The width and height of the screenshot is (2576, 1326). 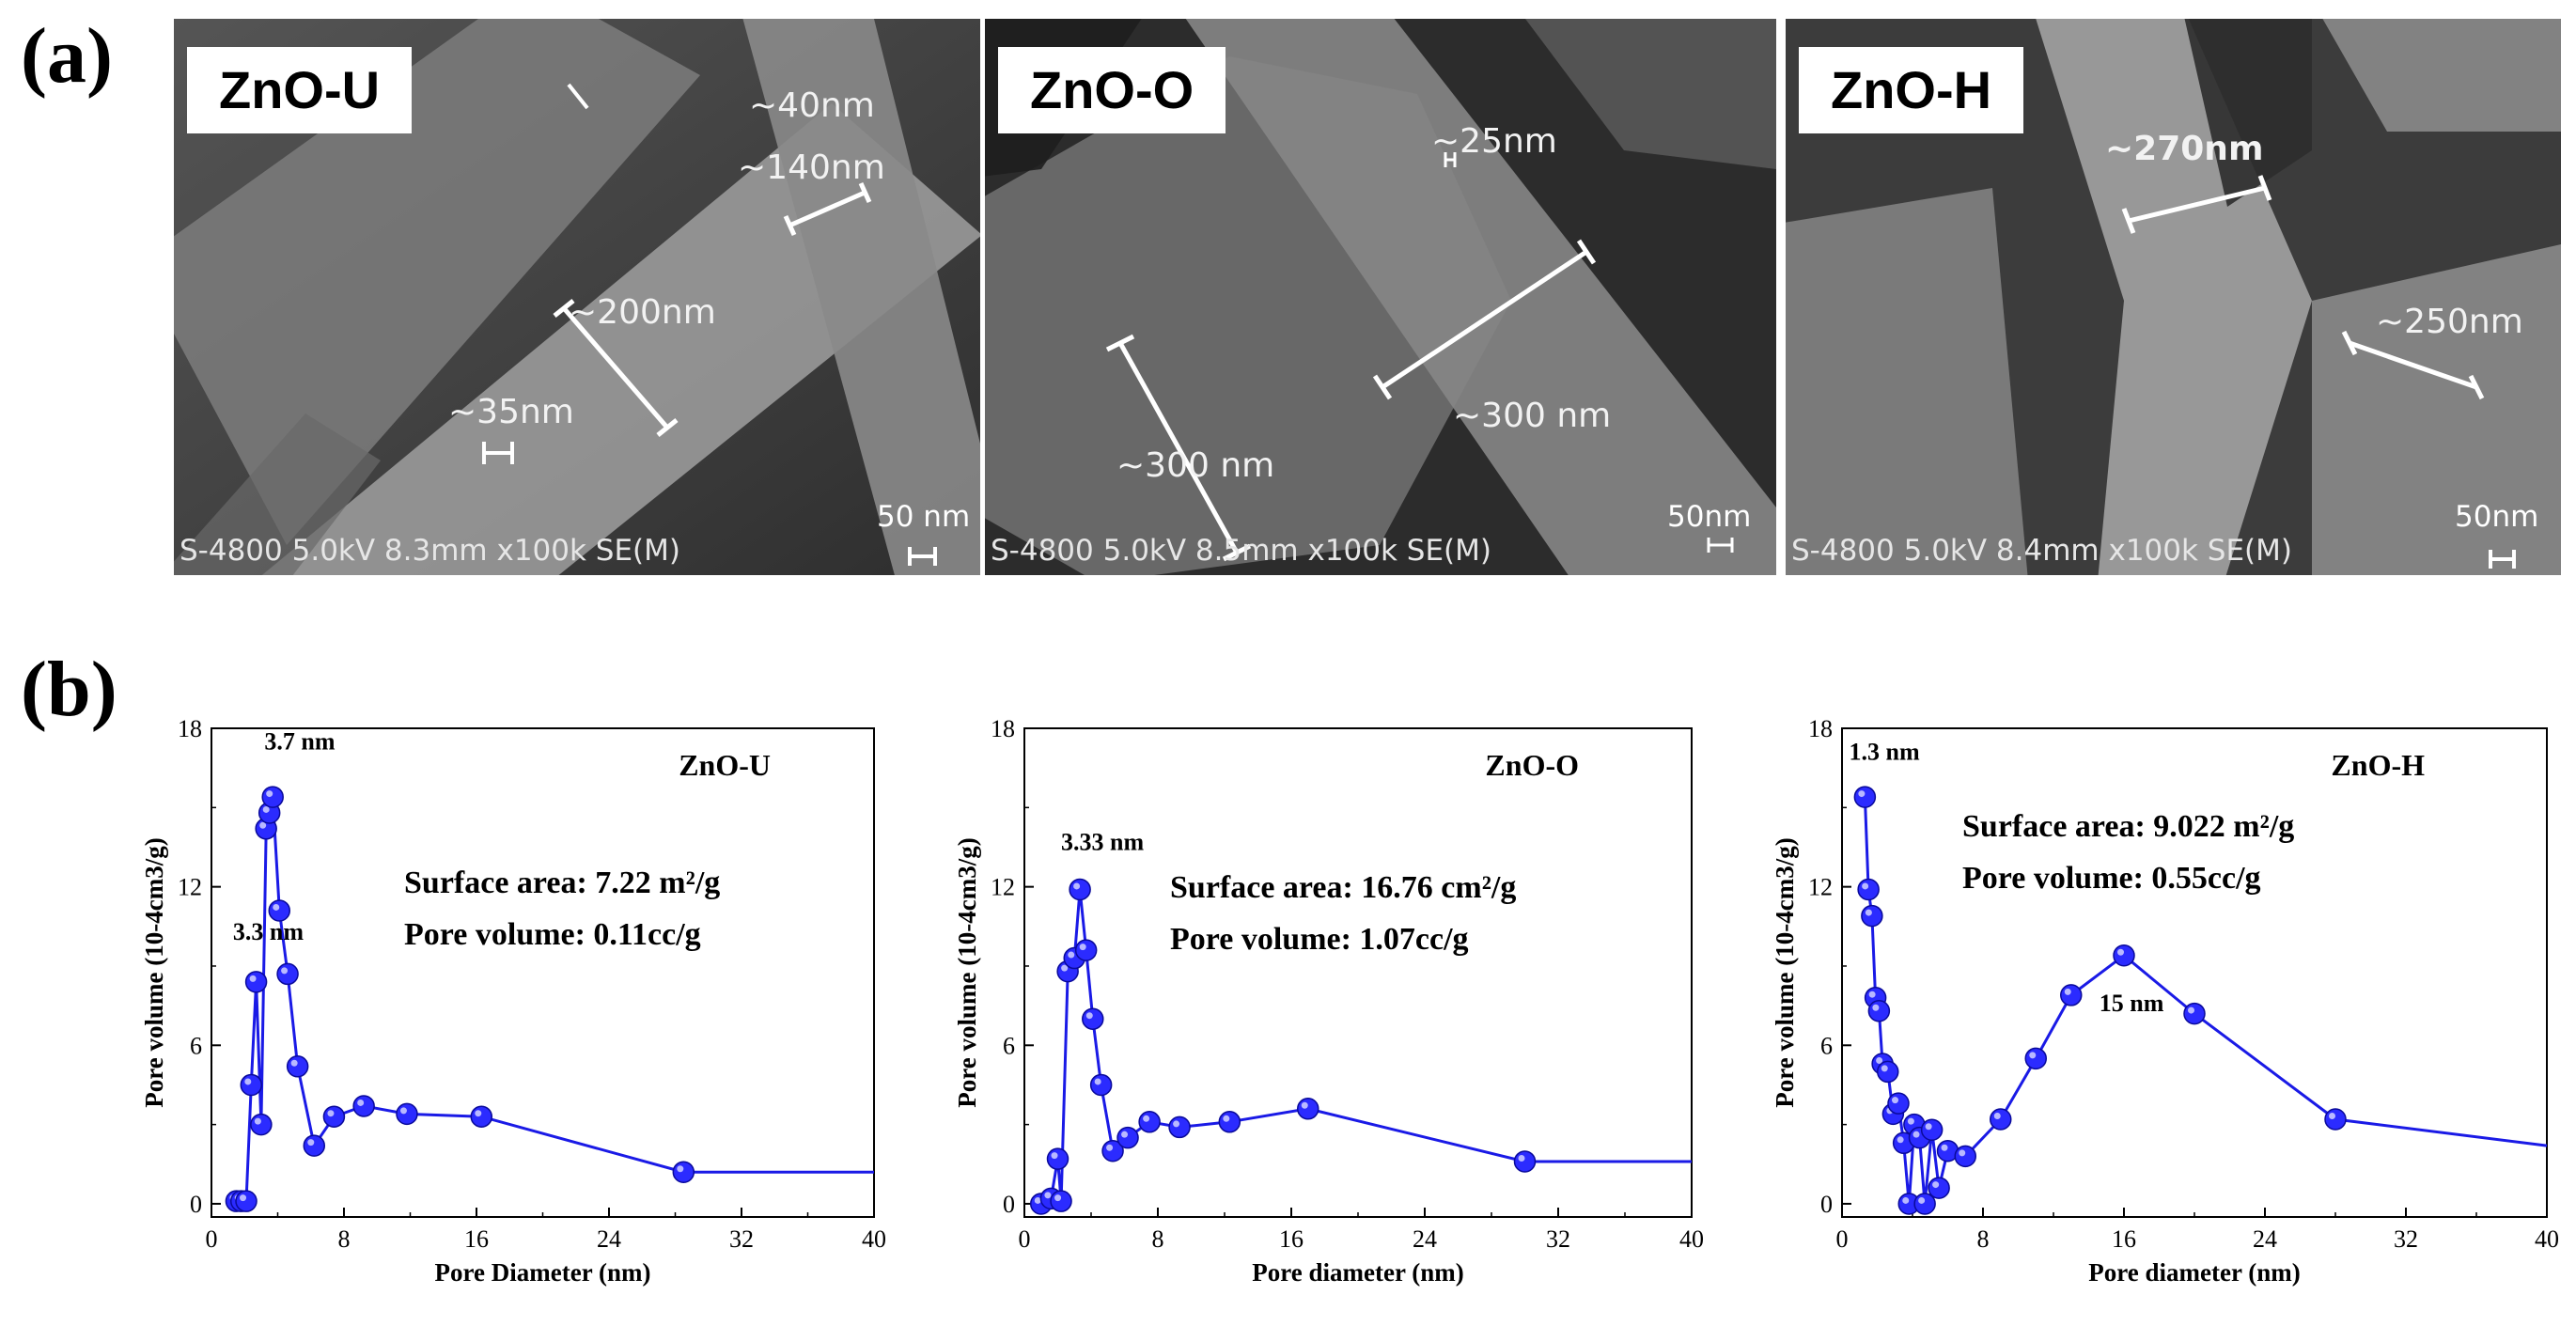 I want to click on chart-title: ZnO-U, so click(x=725, y=765).